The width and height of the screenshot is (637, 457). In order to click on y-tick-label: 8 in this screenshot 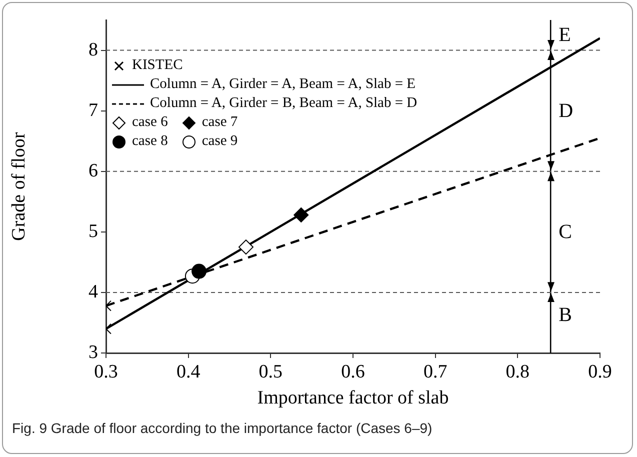, I will do `click(93, 49)`.